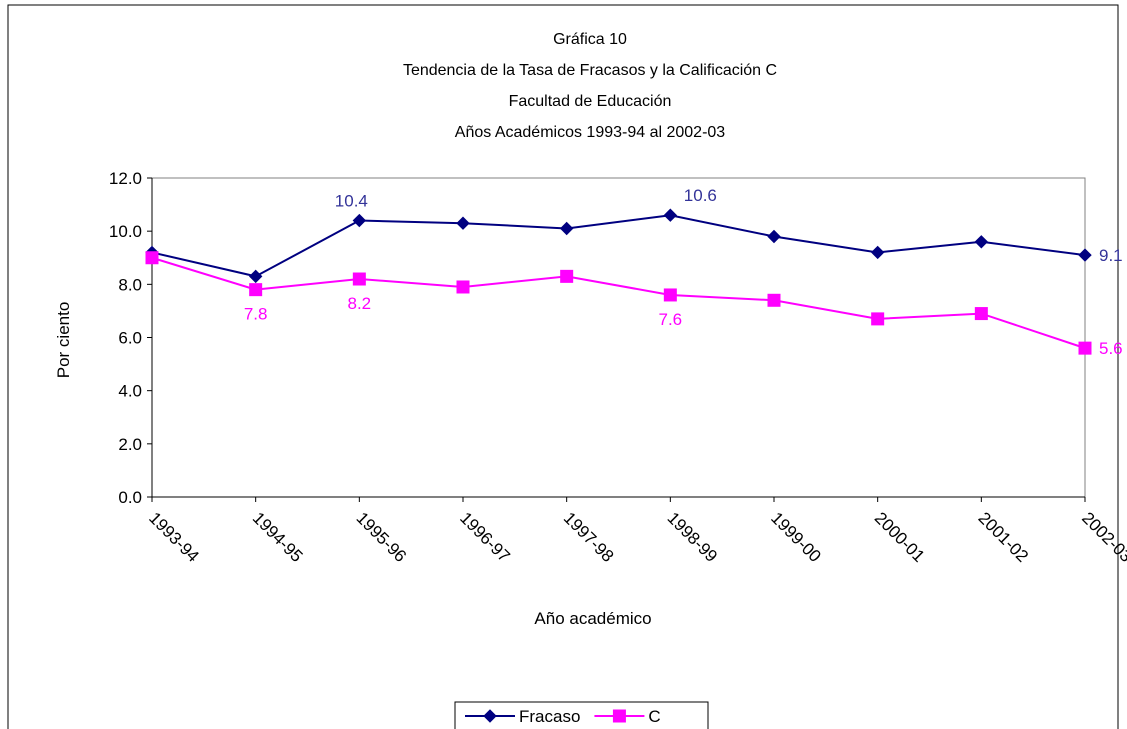 The image size is (1127, 729). Describe the element at coordinates (1102, 537) in the screenshot. I see `x-tick-label: 2002-03` at that location.